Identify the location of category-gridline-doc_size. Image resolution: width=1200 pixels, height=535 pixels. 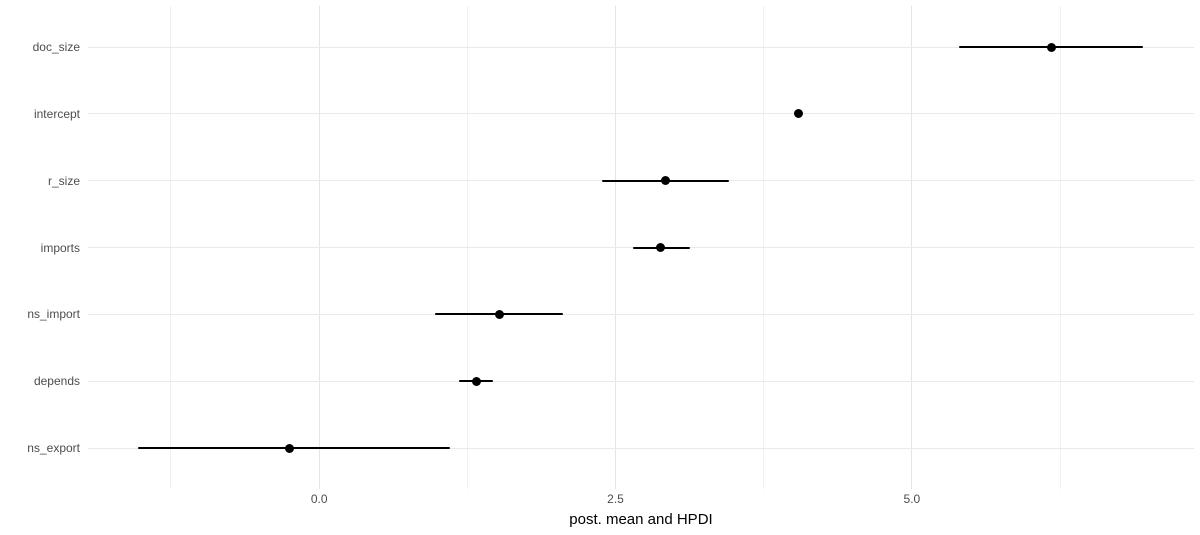
(641, 47).